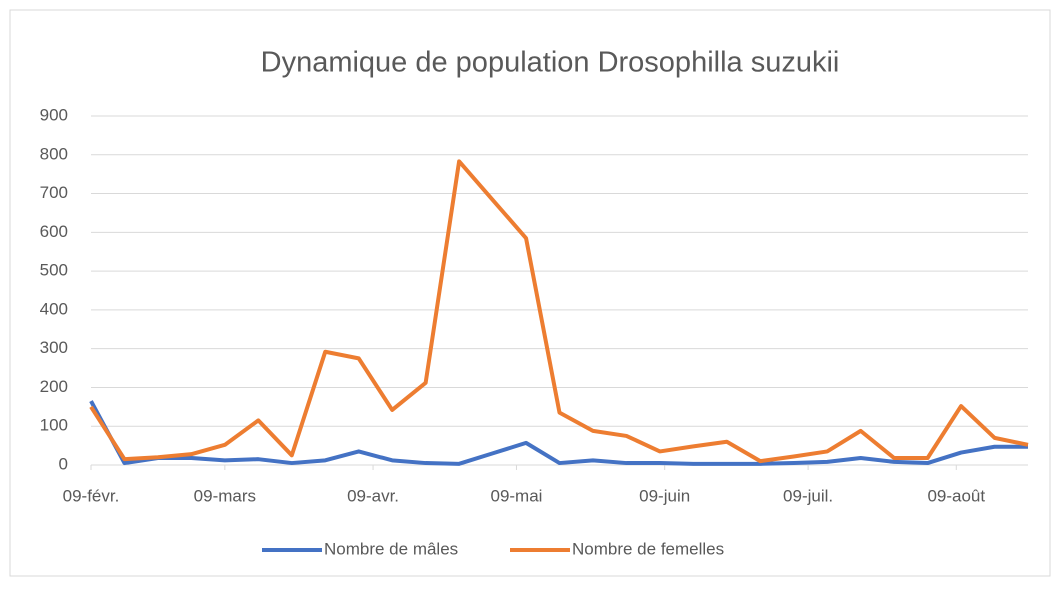 Image resolution: width=1059 pixels, height=589 pixels. Describe the element at coordinates (225, 495) in the screenshot. I see `x-tick-label: 09-mars` at that location.